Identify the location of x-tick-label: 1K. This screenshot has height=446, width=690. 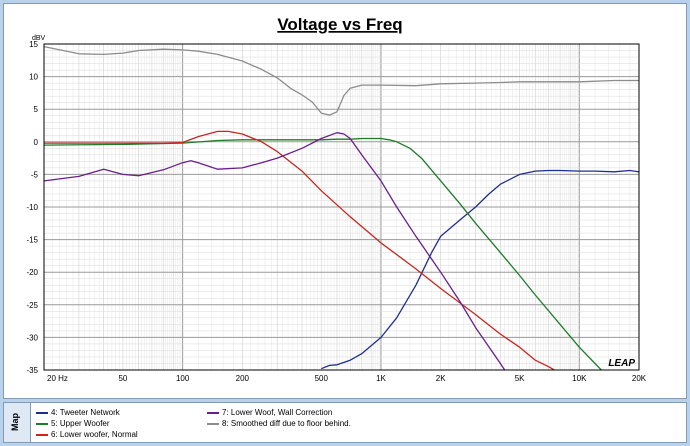
(381, 378).